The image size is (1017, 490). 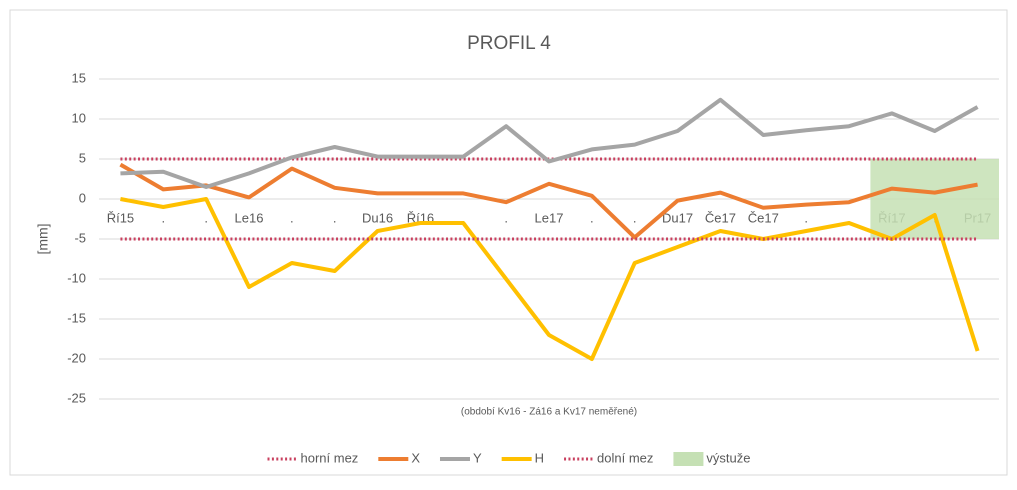 What do you see at coordinates (82, 197) in the screenshot?
I see `y-tick-label: 0` at bounding box center [82, 197].